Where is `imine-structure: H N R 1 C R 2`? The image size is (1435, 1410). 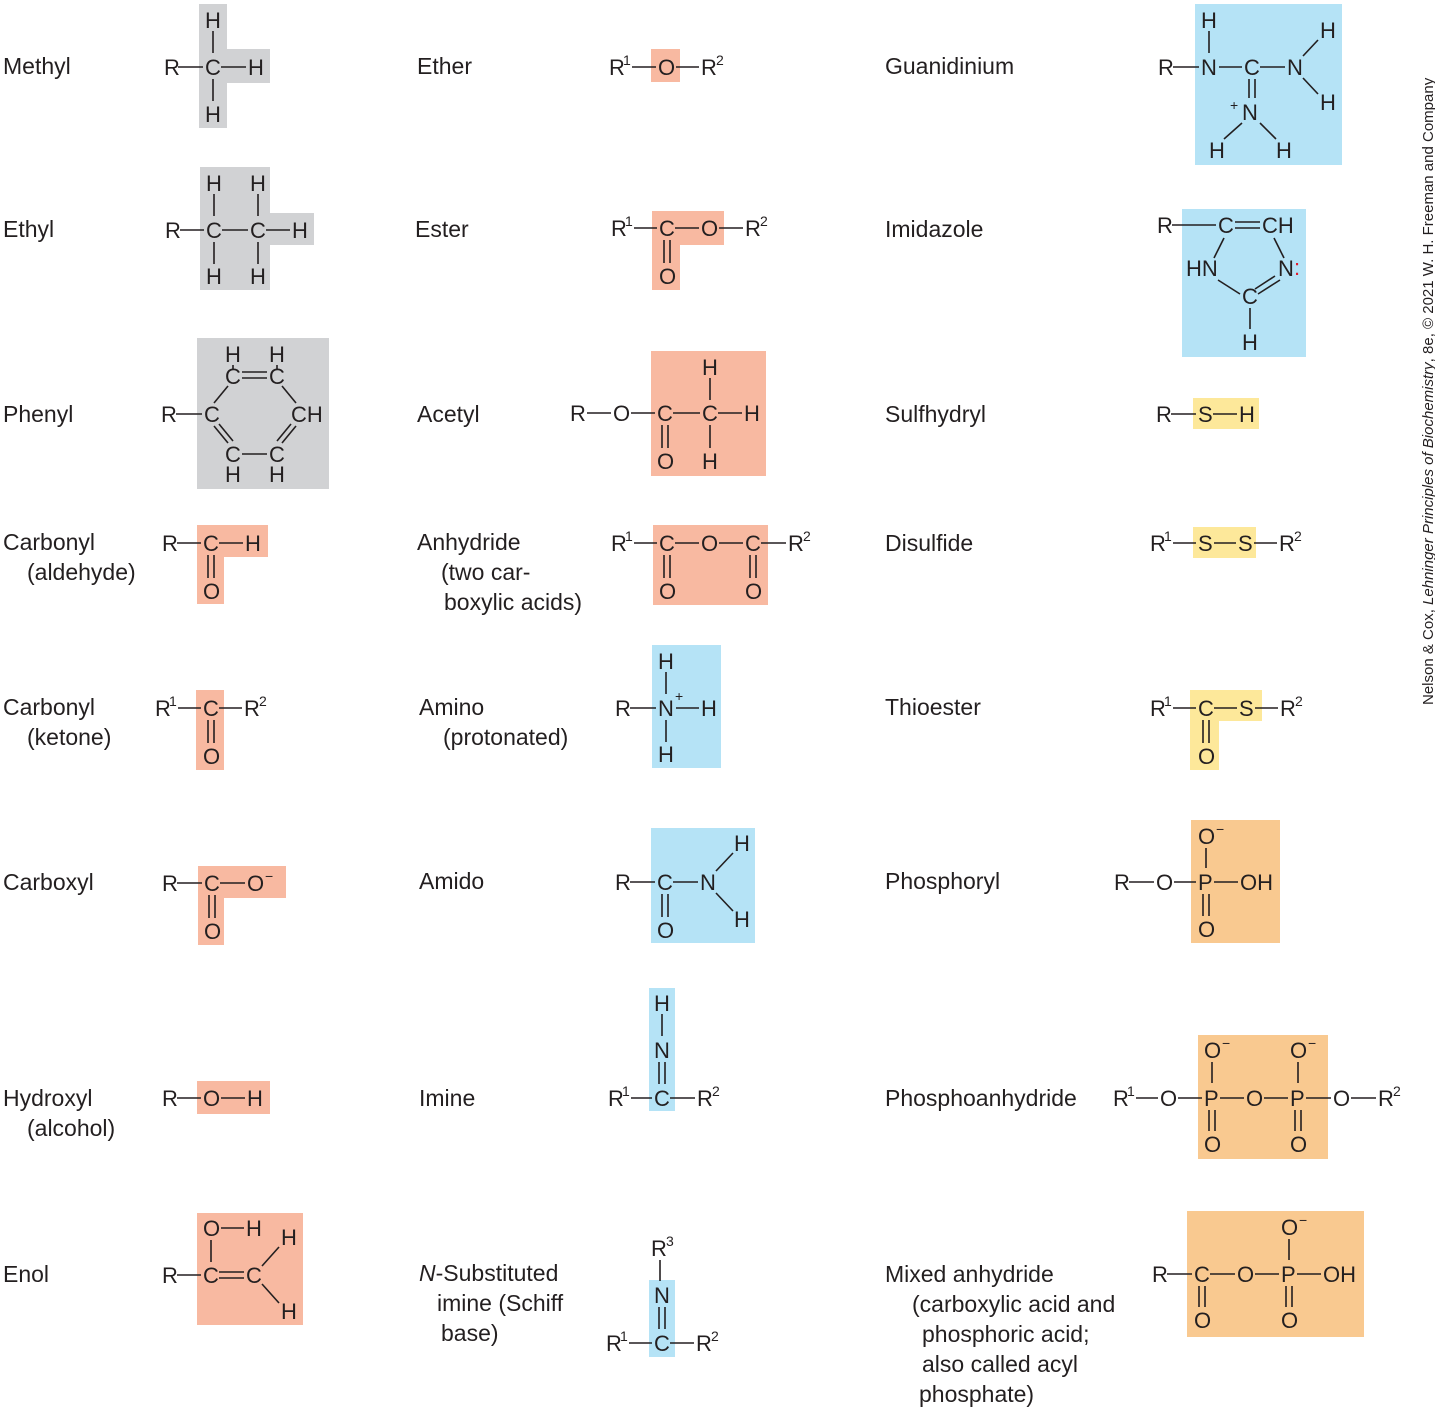
imine-structure: H N R 1 C R 2 is located at coordinates (664, 1051).